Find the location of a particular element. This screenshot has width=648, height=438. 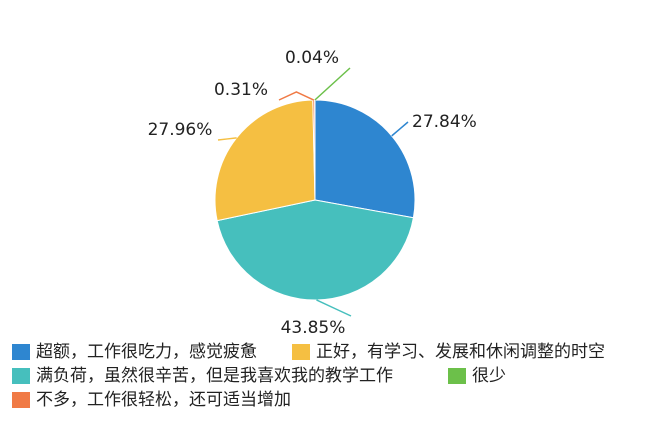

data-label: 27.84% is located at coordinates (444, 122).